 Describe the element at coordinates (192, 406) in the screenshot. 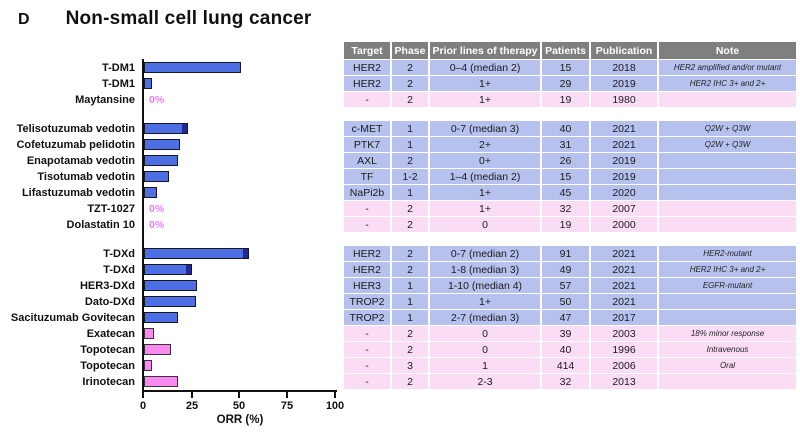

I see `x-tick-label-25: 25` at that location.